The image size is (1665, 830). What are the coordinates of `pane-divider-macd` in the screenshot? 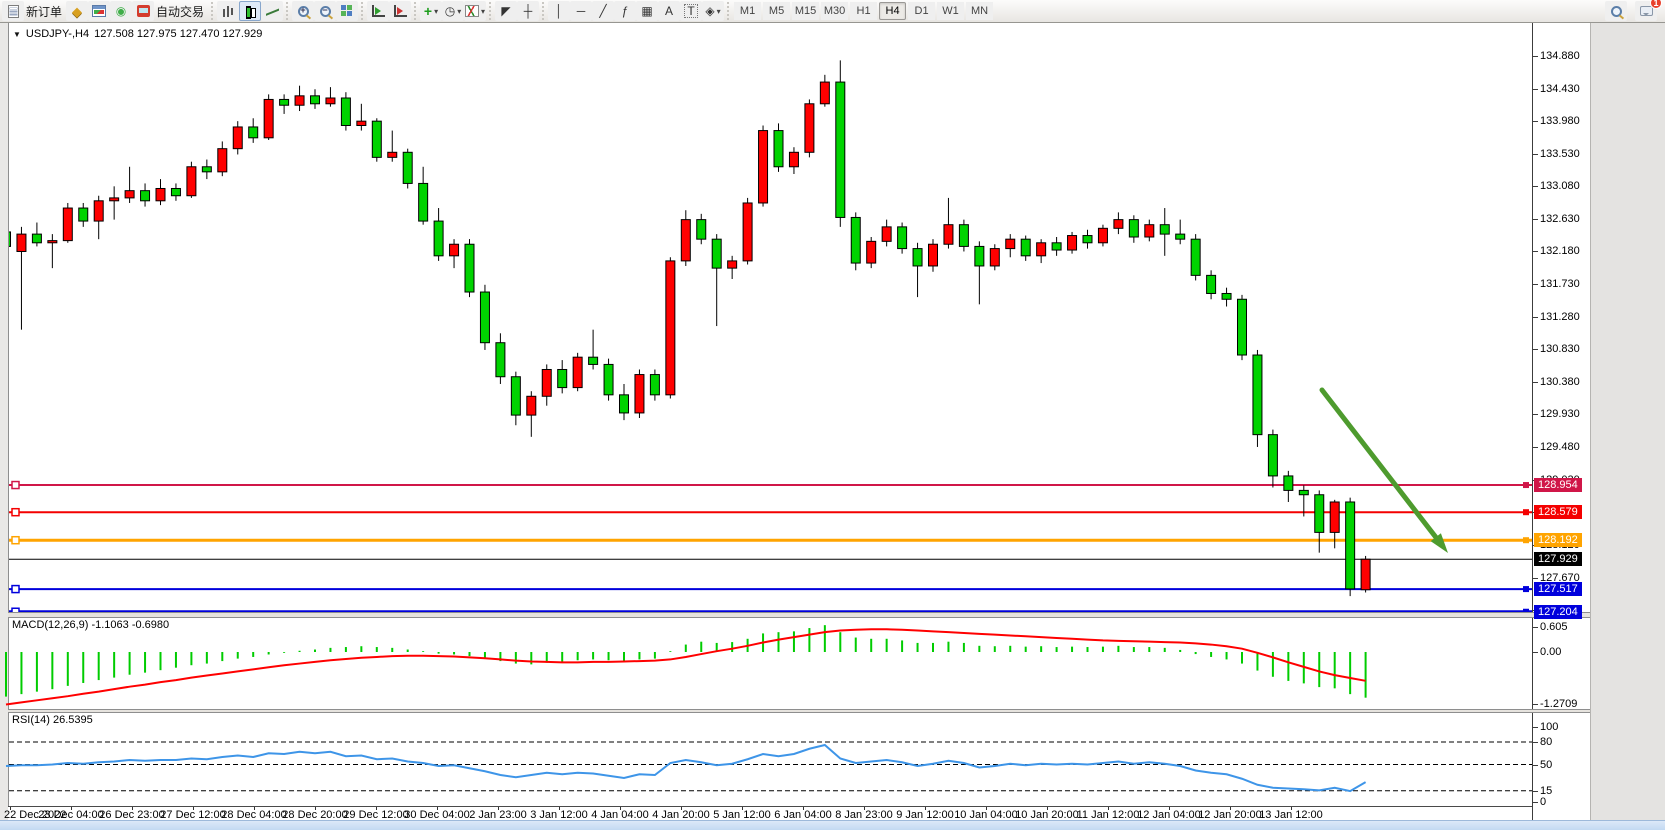 It's located at (799, 615).